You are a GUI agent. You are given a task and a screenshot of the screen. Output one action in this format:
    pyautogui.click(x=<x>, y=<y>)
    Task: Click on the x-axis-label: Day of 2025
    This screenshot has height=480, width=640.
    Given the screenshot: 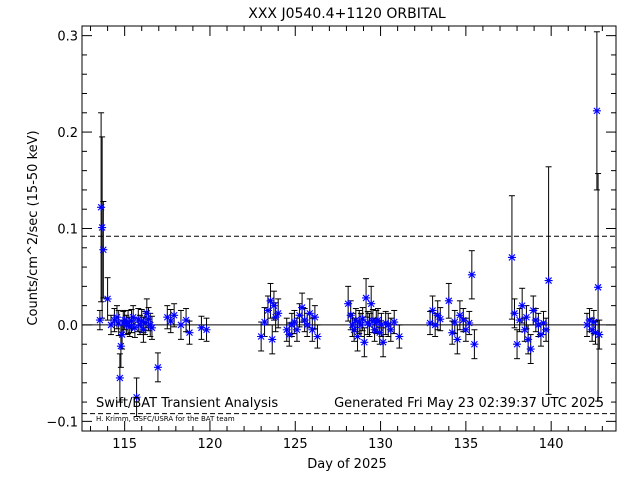 What is the action you would take?
    pyautogui.click(x=347, y=464)
    